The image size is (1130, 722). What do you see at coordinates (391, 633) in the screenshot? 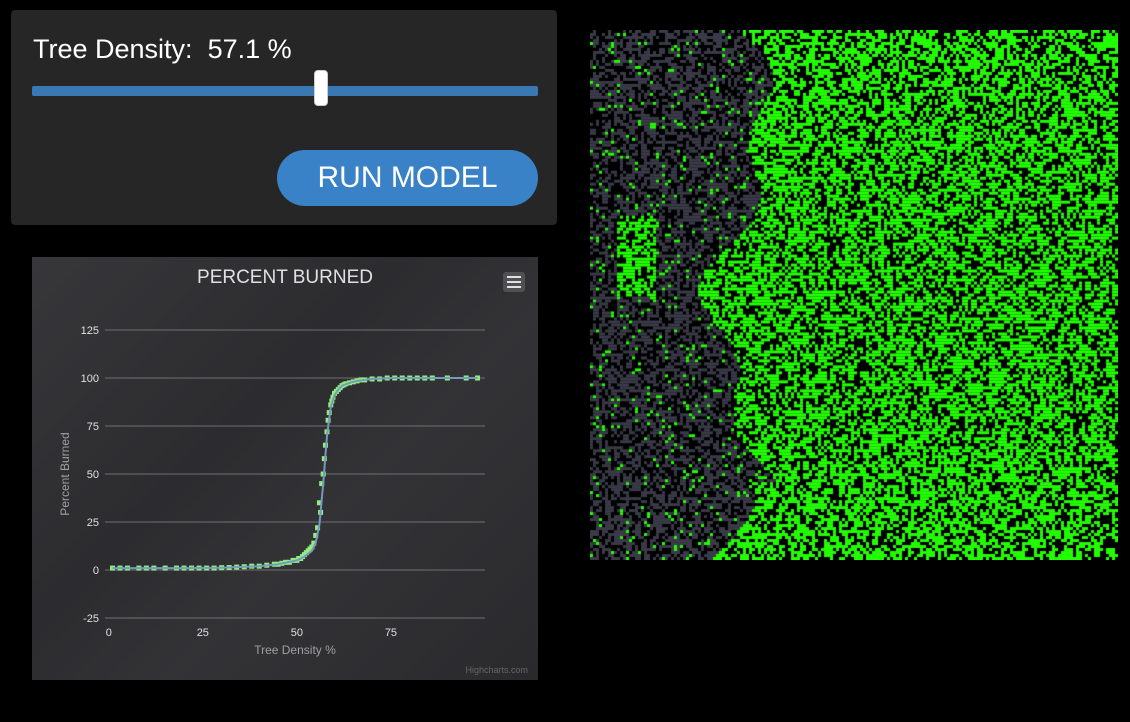
I see `x-tick-label: 75` at bounding box center [391, 633].